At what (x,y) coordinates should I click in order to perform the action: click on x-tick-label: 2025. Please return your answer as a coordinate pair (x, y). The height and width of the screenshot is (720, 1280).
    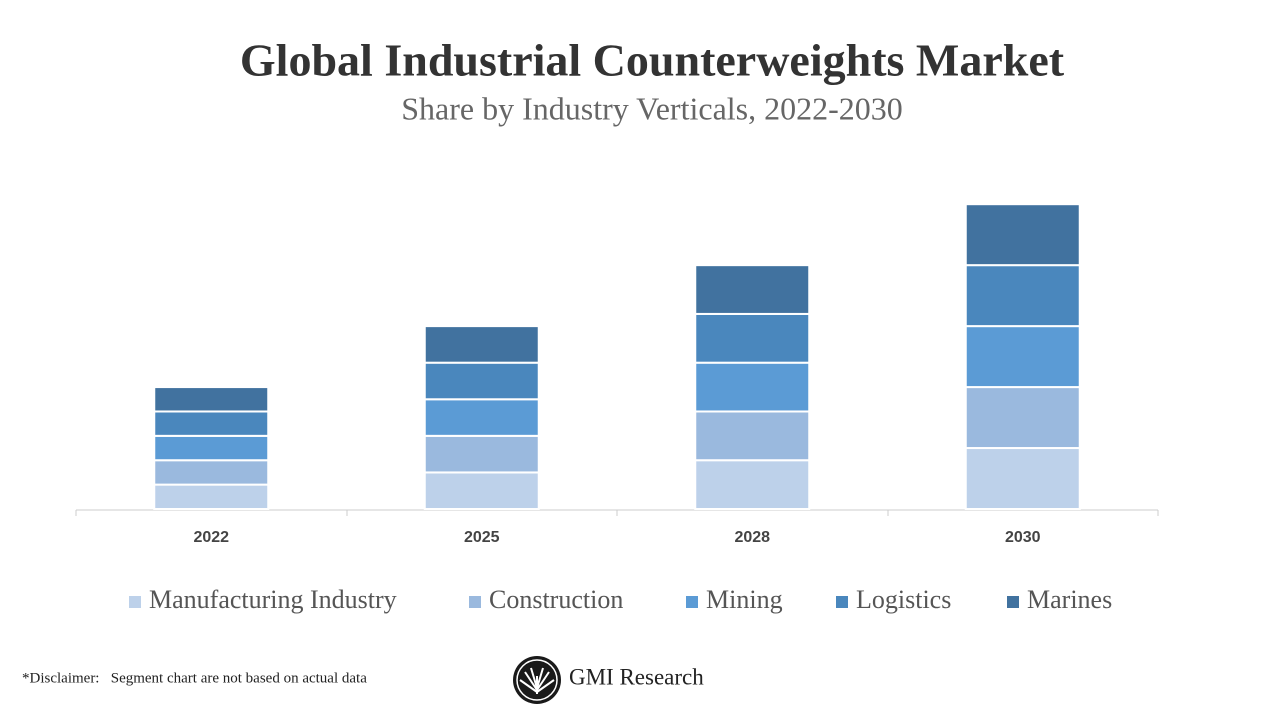
    Looking at the image, I should click on (482, 537).